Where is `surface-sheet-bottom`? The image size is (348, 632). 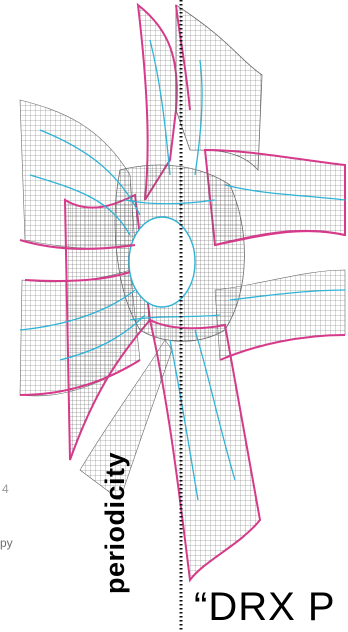
surface-sheet-bottom is located at coordinates (205, 450).